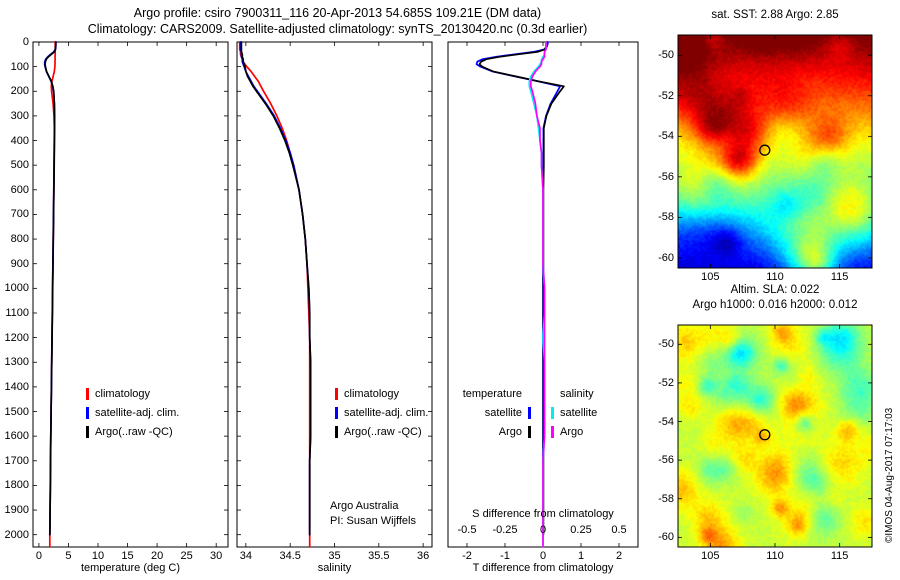  What do you see at coordinates (543, 530) in the screenshot?
I see `s-scale-tick-label: 0` at bounding box center [543, 530].